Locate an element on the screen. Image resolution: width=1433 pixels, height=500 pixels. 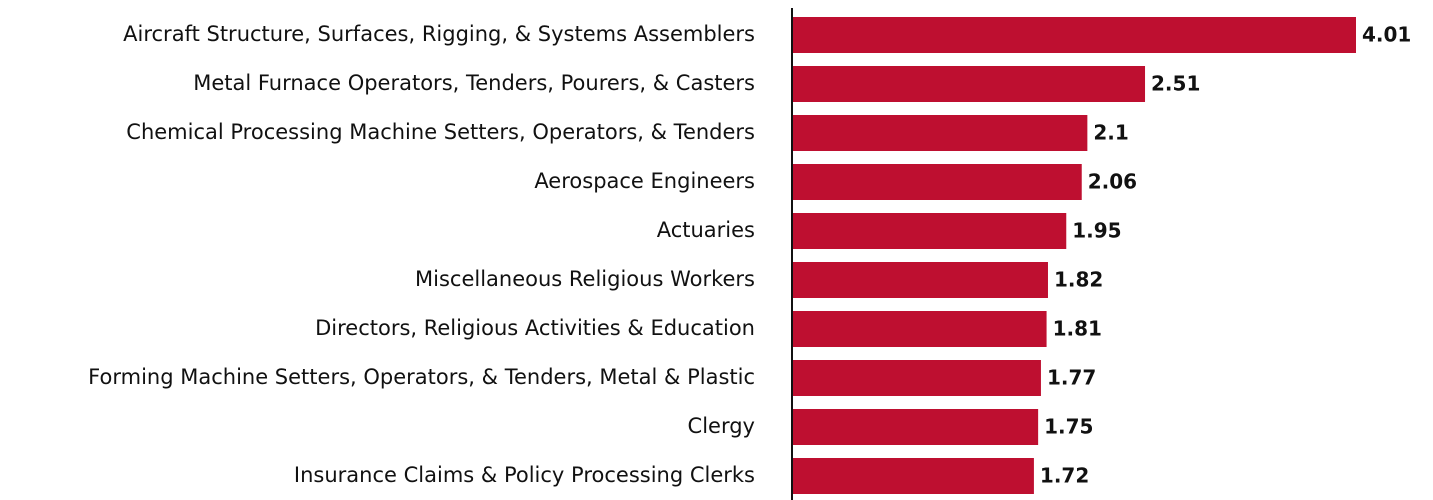
value-label: 1.77 is located at coordinates (1071, 378).